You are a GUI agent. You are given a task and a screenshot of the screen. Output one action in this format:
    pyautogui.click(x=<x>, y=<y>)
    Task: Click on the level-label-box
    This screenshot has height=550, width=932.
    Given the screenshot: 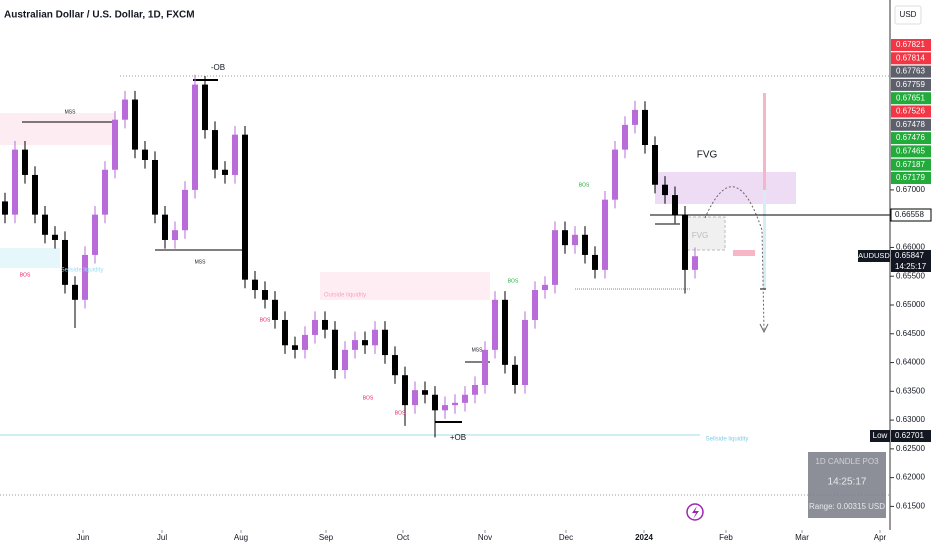 What is the action you would take?
    pyautogui.click(x=911, y=215)
    